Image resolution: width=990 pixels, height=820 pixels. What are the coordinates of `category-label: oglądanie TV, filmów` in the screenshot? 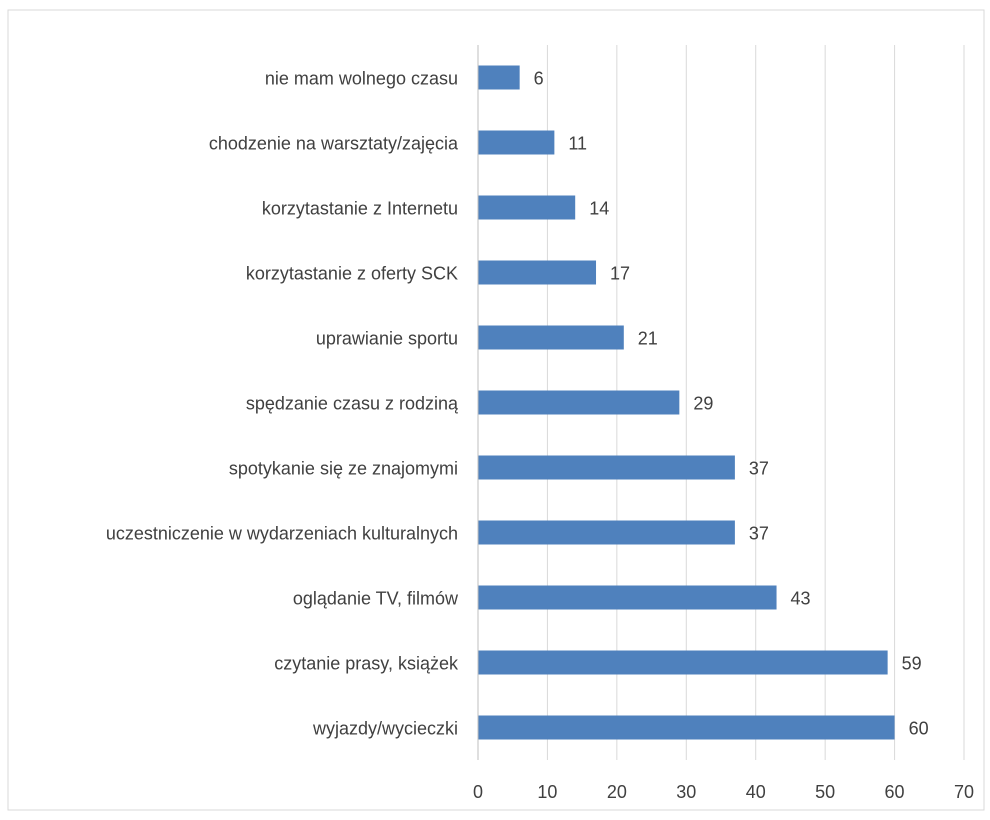 It's located at (376, 599).